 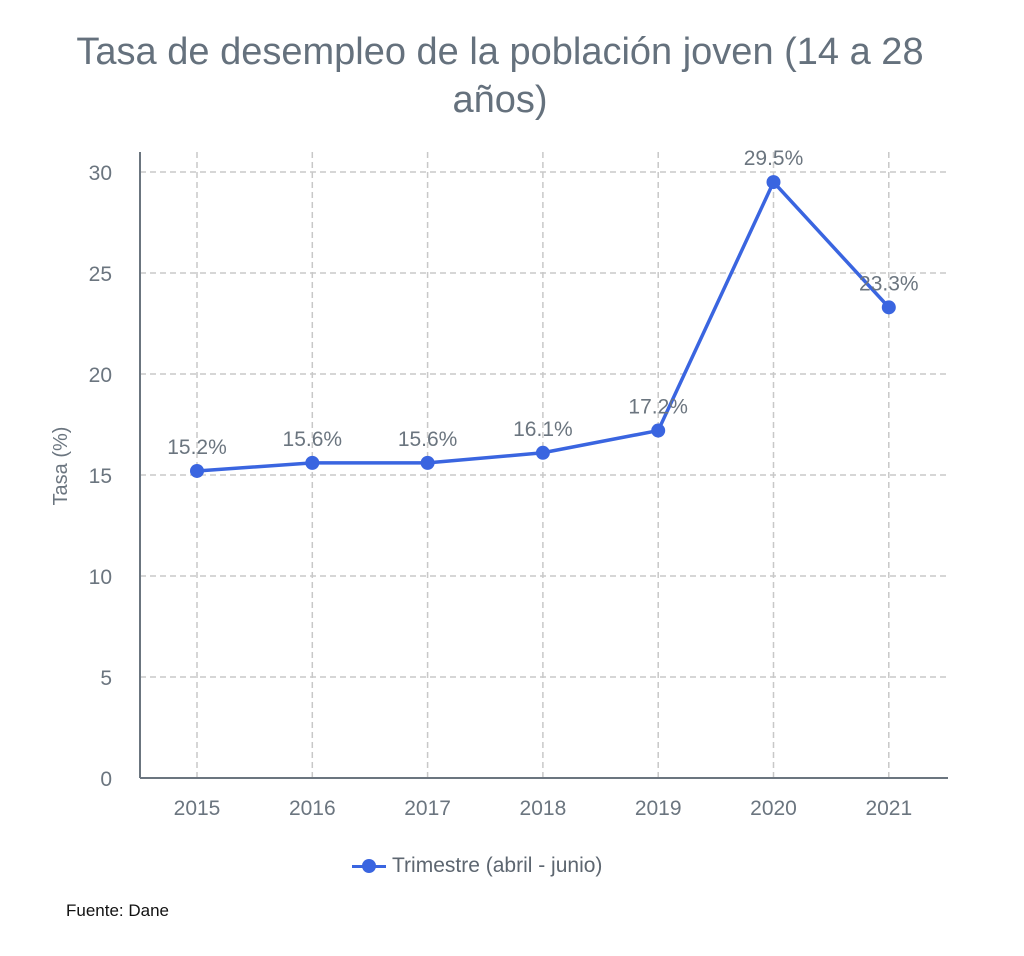 What do you see at coordinates (100, 577) in the screenshot?
I see `y-tick-label: 10` at bounding box center [100, 577].